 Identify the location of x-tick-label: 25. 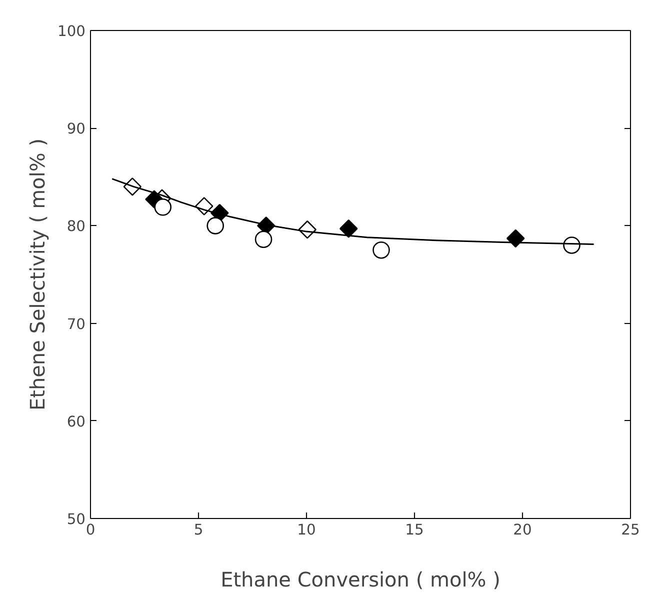
(630, 530).